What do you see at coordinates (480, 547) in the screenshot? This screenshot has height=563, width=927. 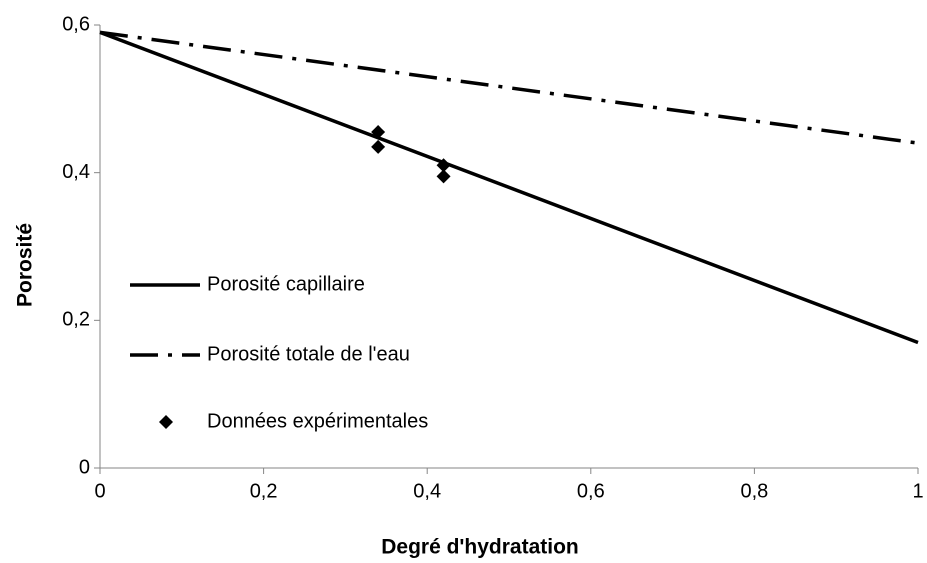 I see `x-axis-title: Degré d'hydratation` at bounding box center [480, 547].